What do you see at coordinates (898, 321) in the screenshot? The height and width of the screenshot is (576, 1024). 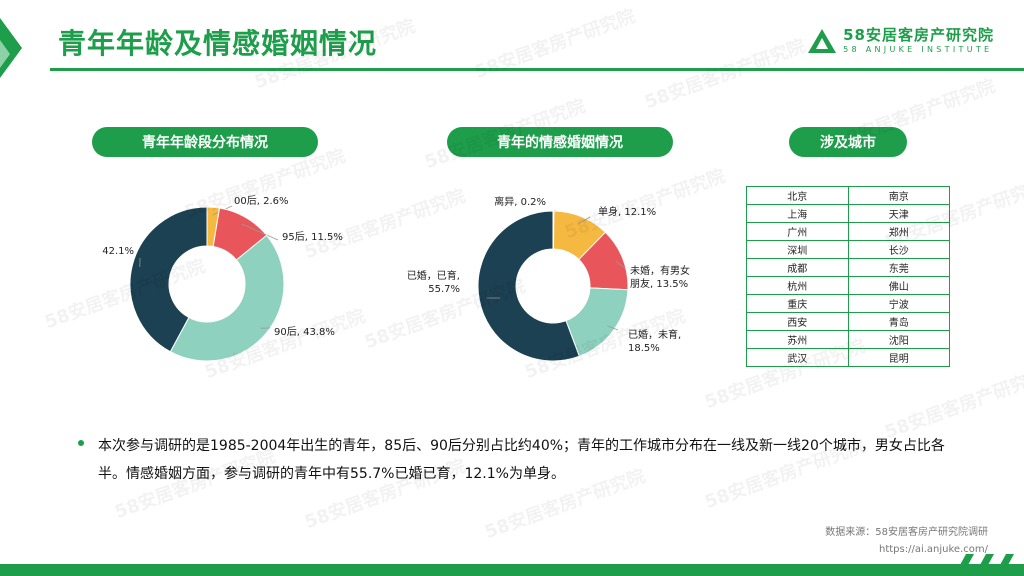 I see `city-cell: 青岛` at bounding box center [898, 321].